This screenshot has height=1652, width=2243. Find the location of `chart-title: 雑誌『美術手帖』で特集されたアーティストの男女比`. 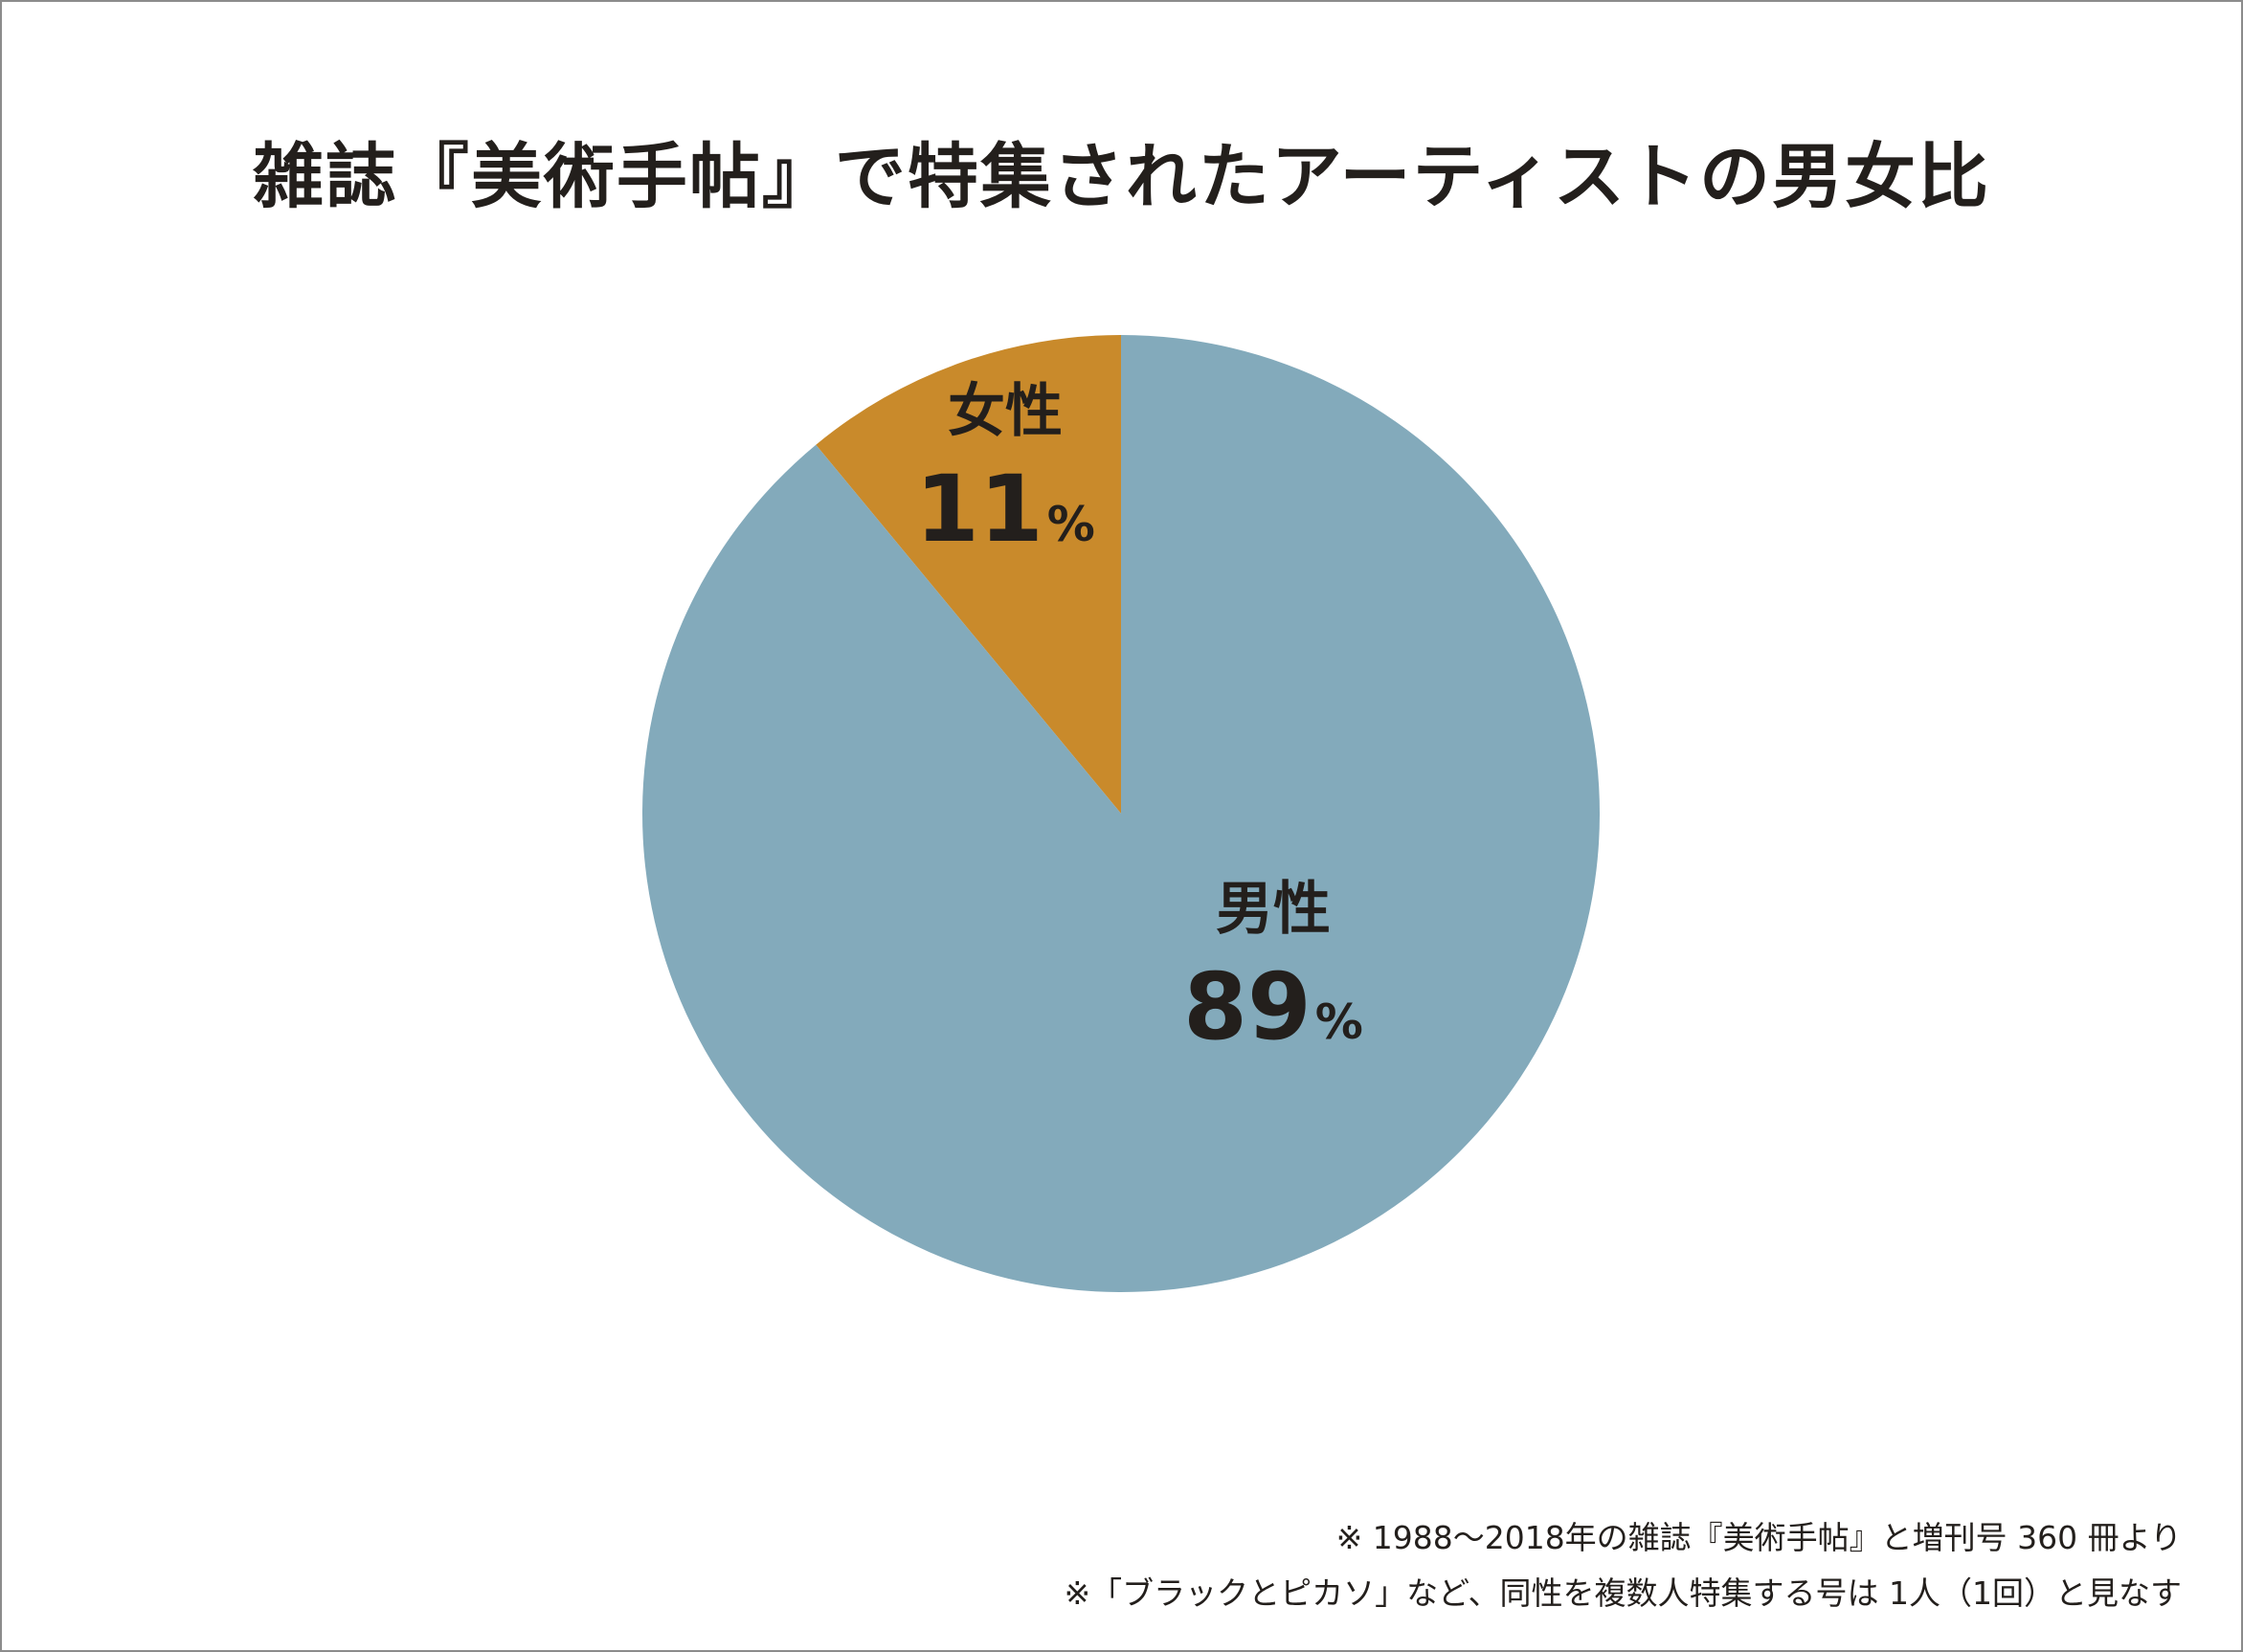

chart-title: 雑誌『美術手帖』で特集されたアーティストの男女比 is located at coordinates (1121, 177).